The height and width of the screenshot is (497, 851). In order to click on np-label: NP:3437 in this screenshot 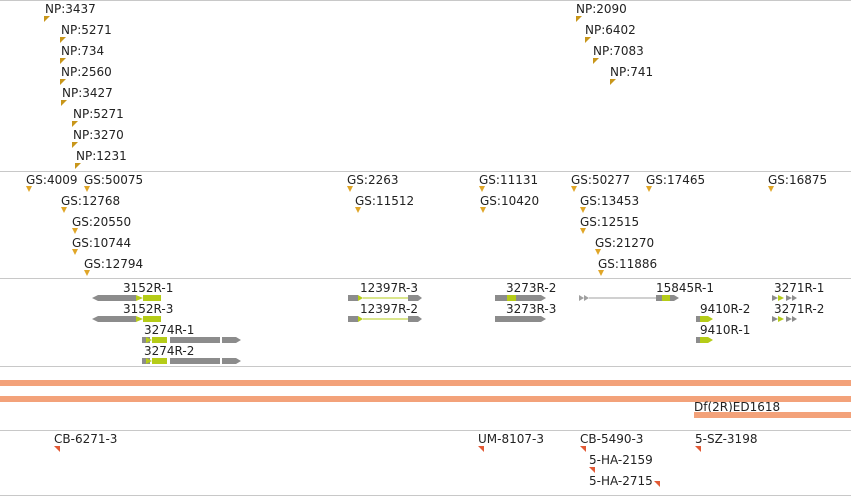, I will do `click(70, 9)`.